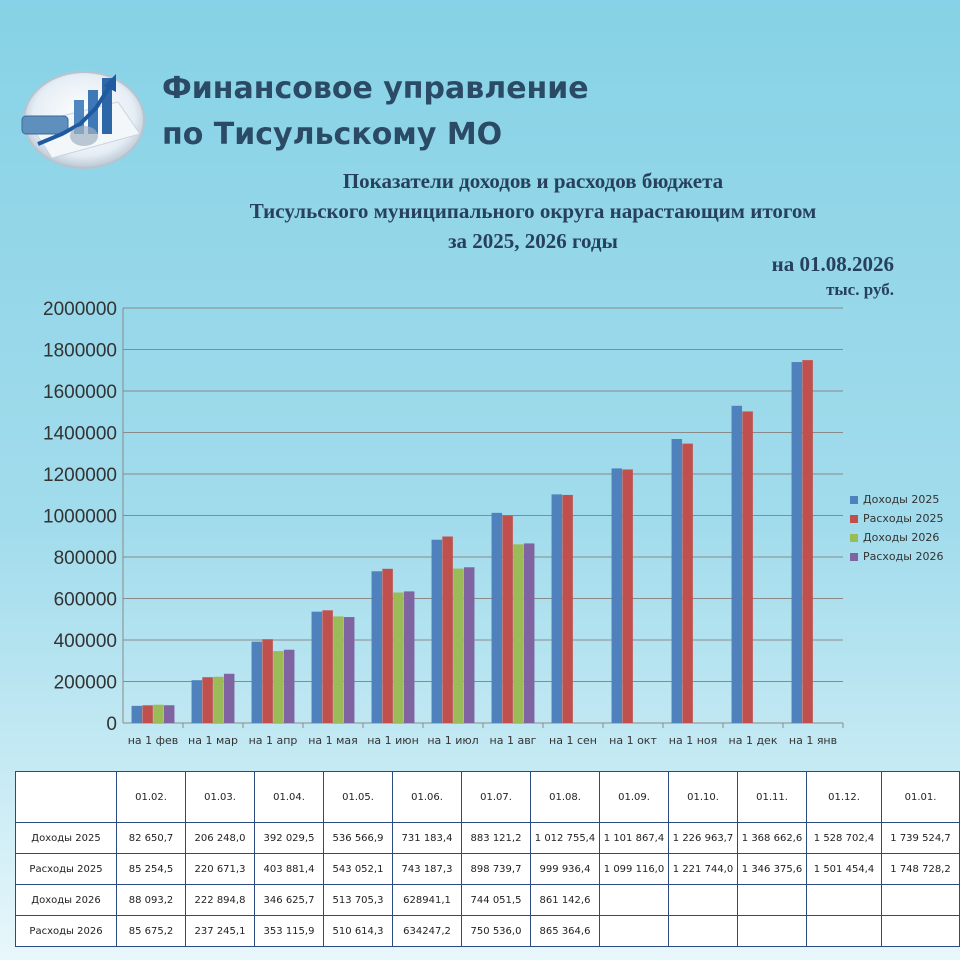 The width and height of the screenshot is (960, 960). What do you see at coordinates (358, 900) in the screenshot?
I see `table-cell: 513 705,3` at bounding box center [358, 900].